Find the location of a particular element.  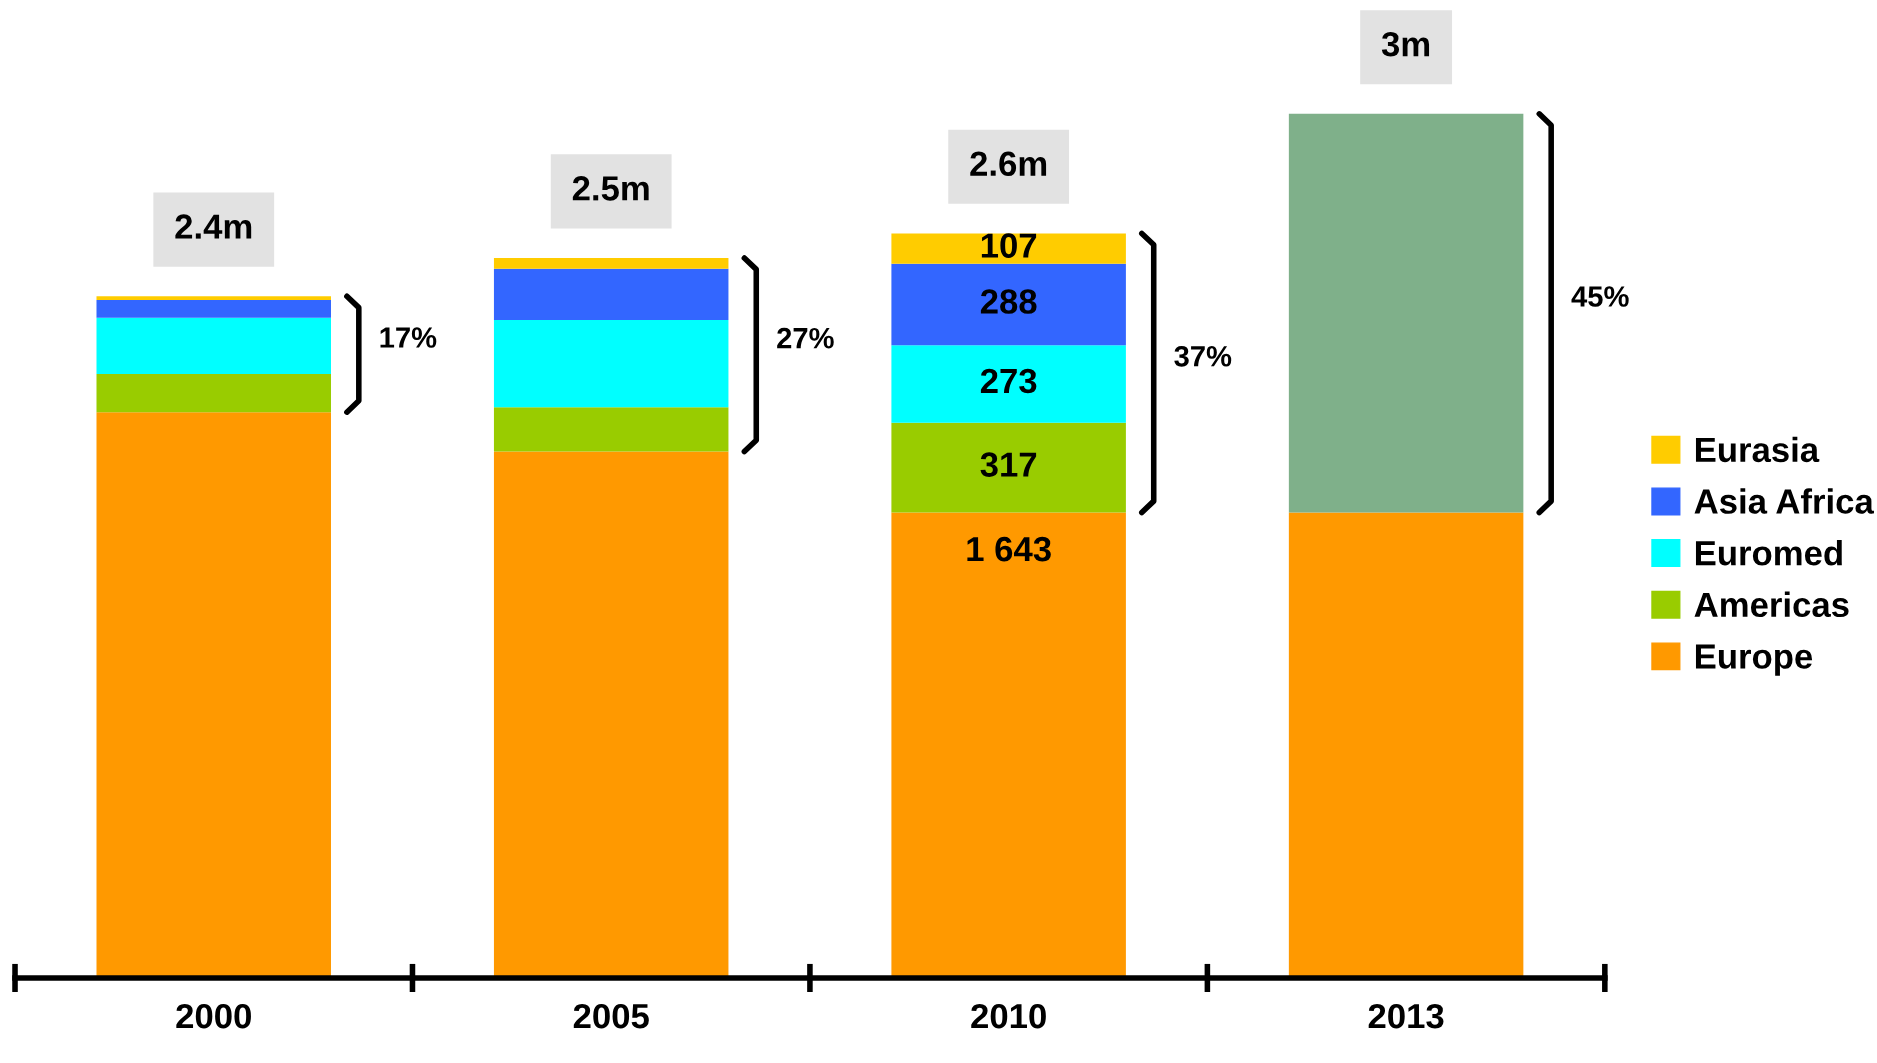

x-tick-label: 2013 is located at coordinates (1406, 1016).